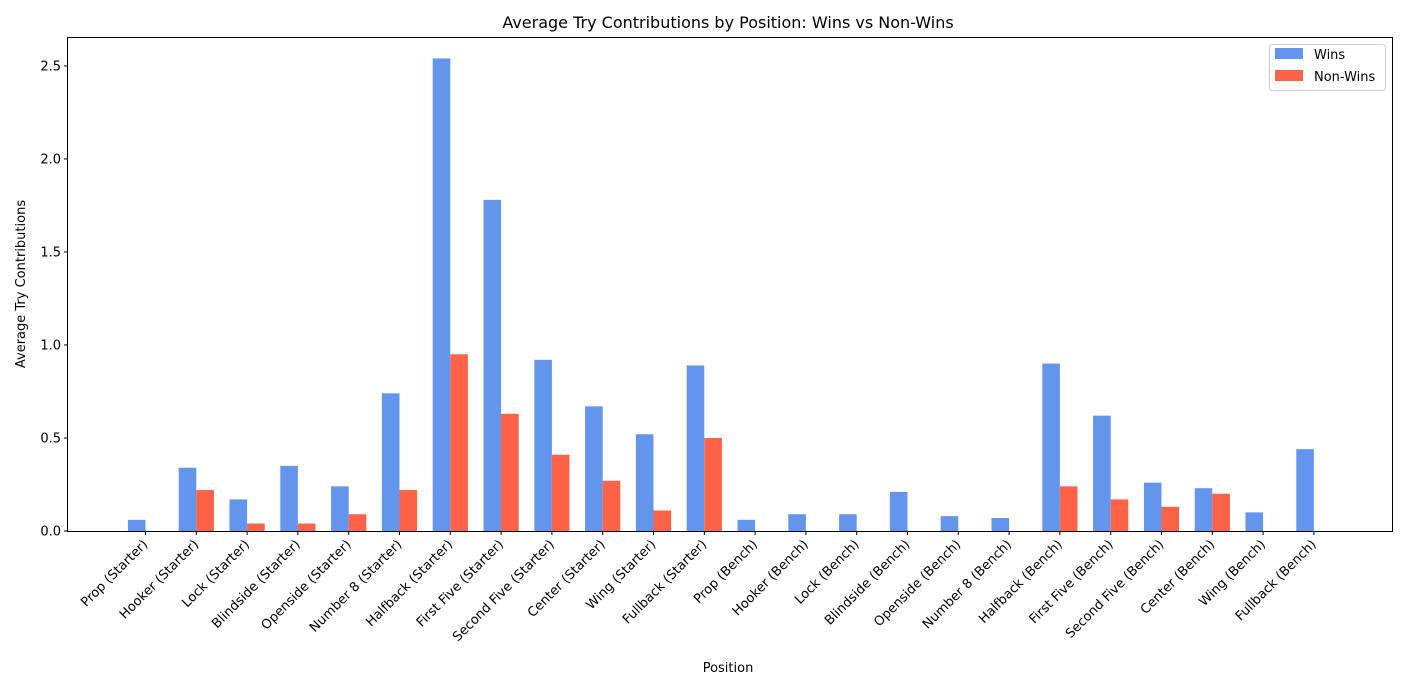 The width and height of the screenshot is (1406, 687). Describe the element at coordinates (256, 584) in the screenshot. I see `x-tick-label-3: Blindside (Starter)` at that location.